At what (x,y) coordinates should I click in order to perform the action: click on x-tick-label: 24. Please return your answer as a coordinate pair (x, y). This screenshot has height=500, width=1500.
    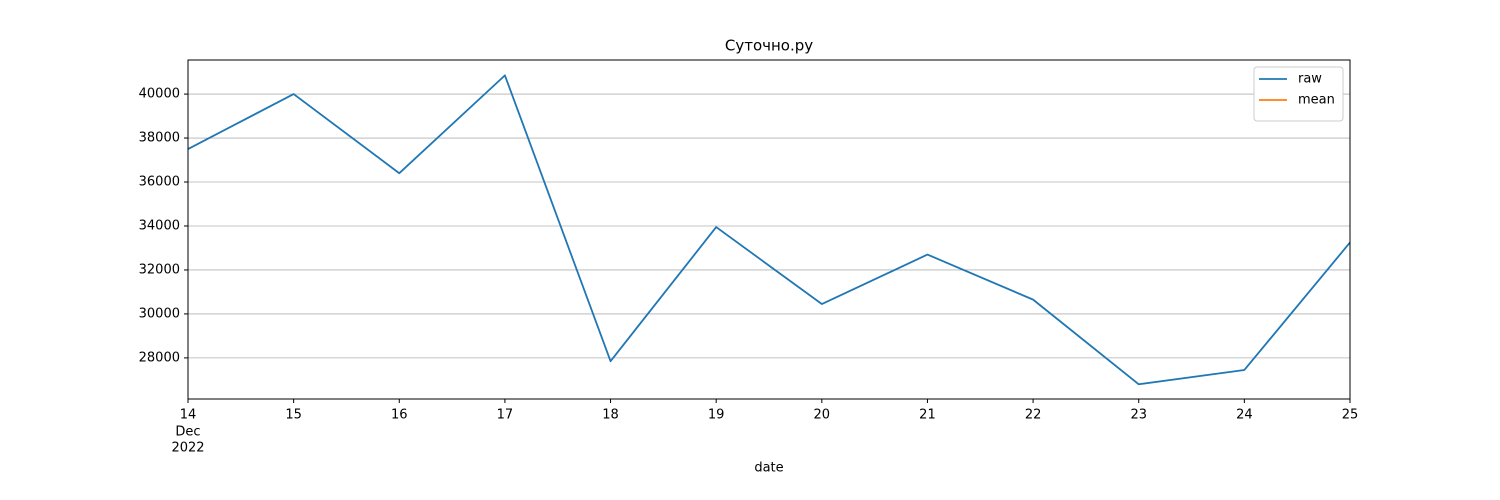
    Looking at the image, I should click on (1244, 415).